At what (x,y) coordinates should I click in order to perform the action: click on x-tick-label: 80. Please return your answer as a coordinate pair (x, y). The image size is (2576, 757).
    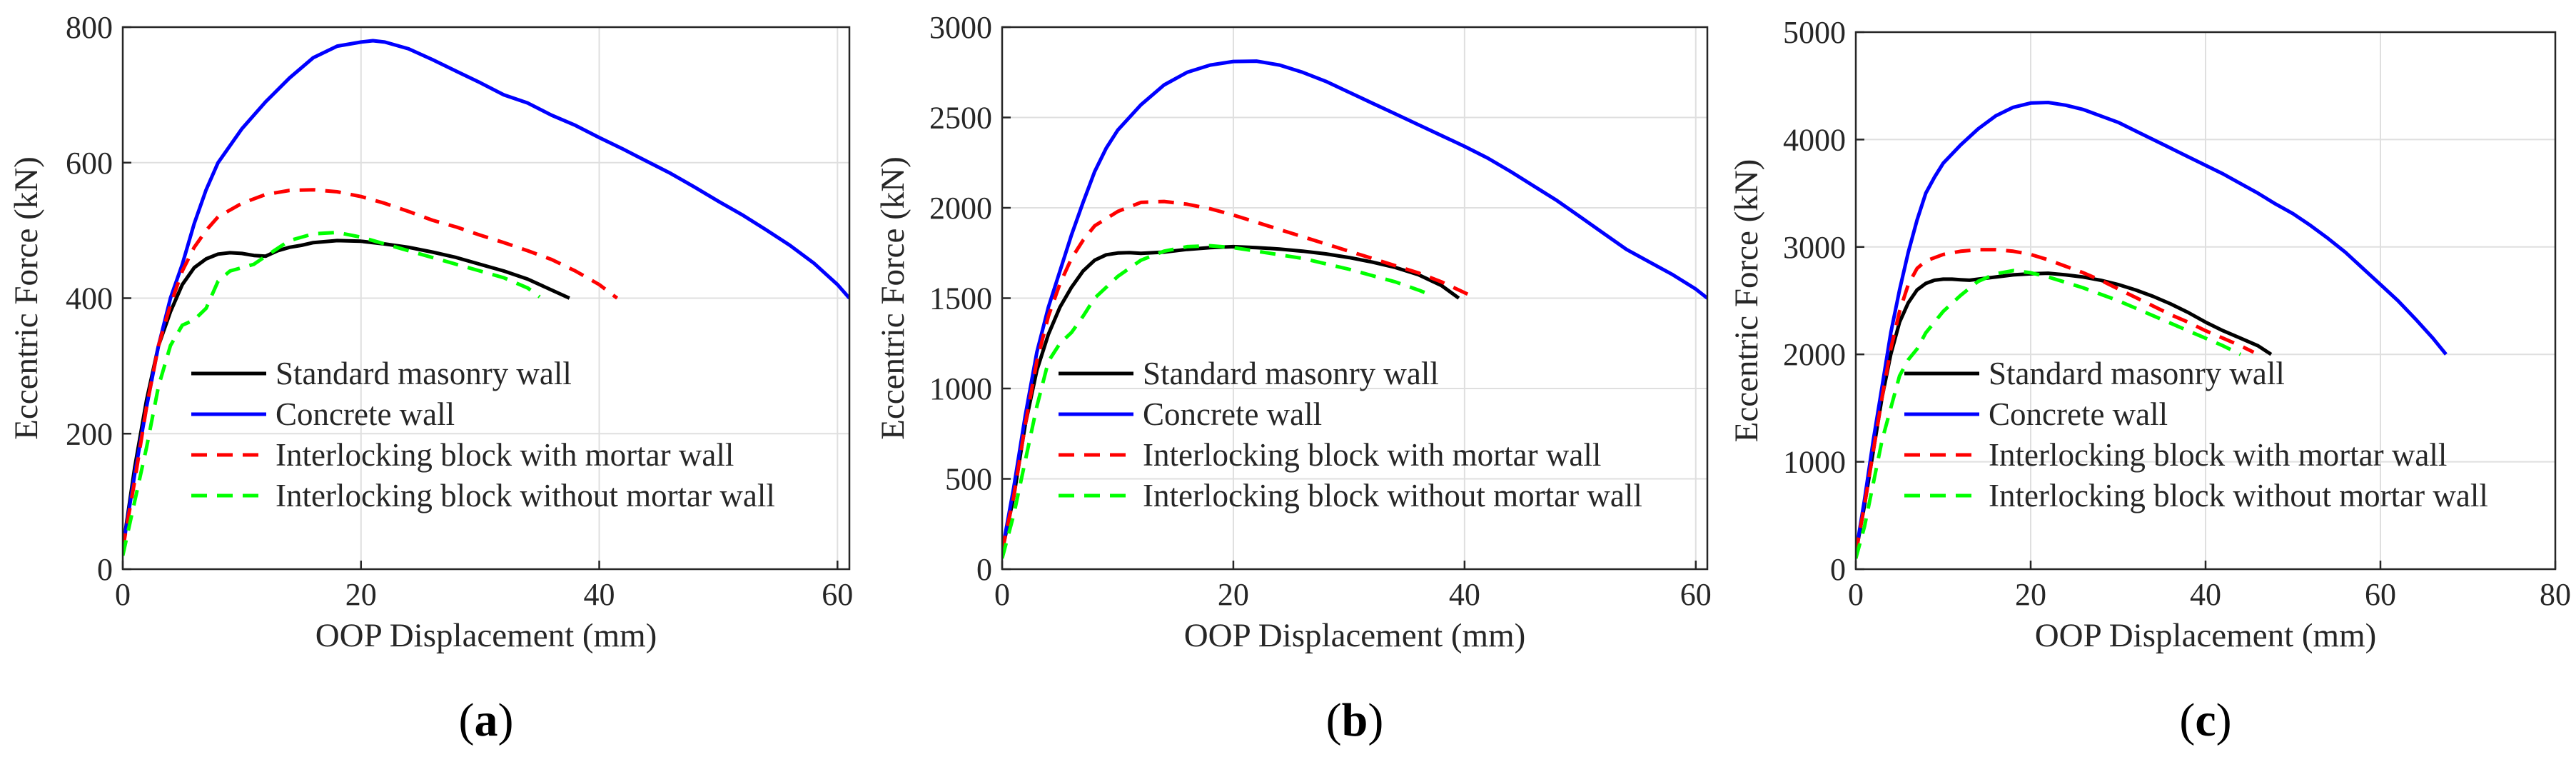
    Looking at the image, I should click on (2555, 594).